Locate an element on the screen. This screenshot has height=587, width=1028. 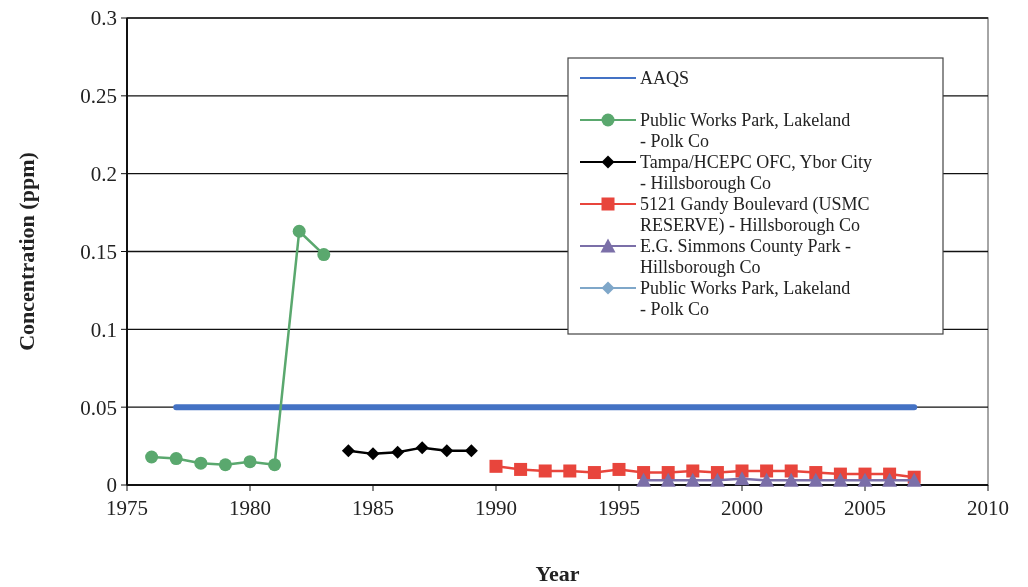
y-tick-label: 0.3 is located at coordinates (103, 18).